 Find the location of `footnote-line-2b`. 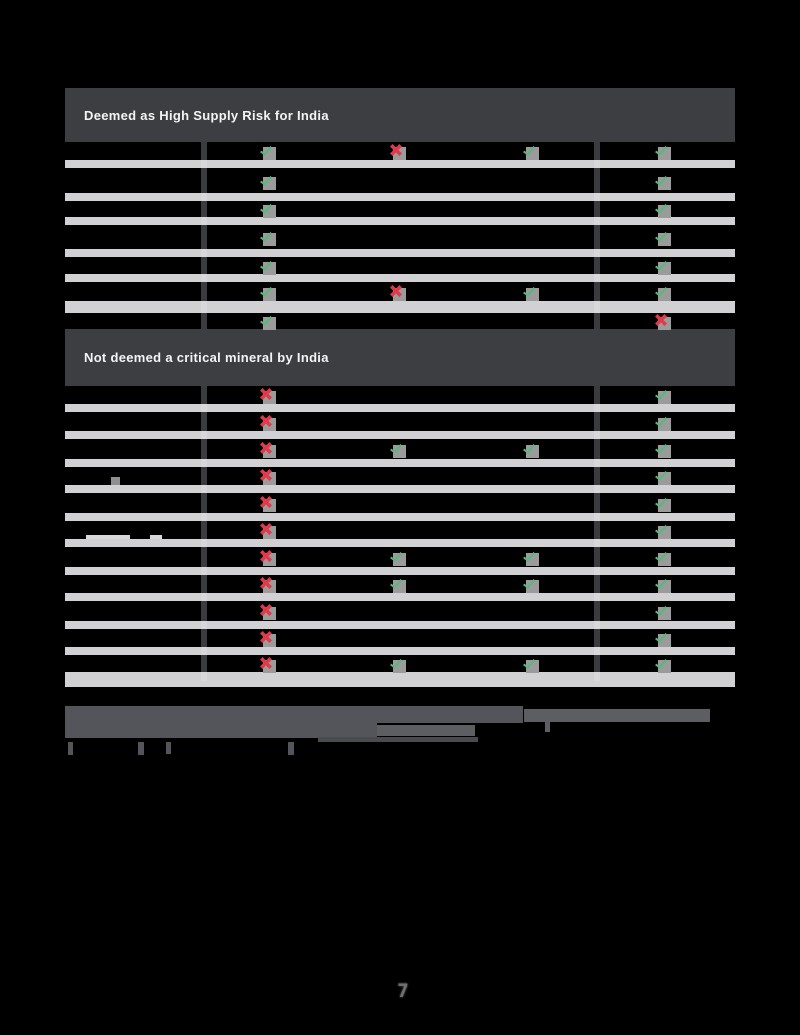

footnote-line-2b is located at coordinates (426, 730).